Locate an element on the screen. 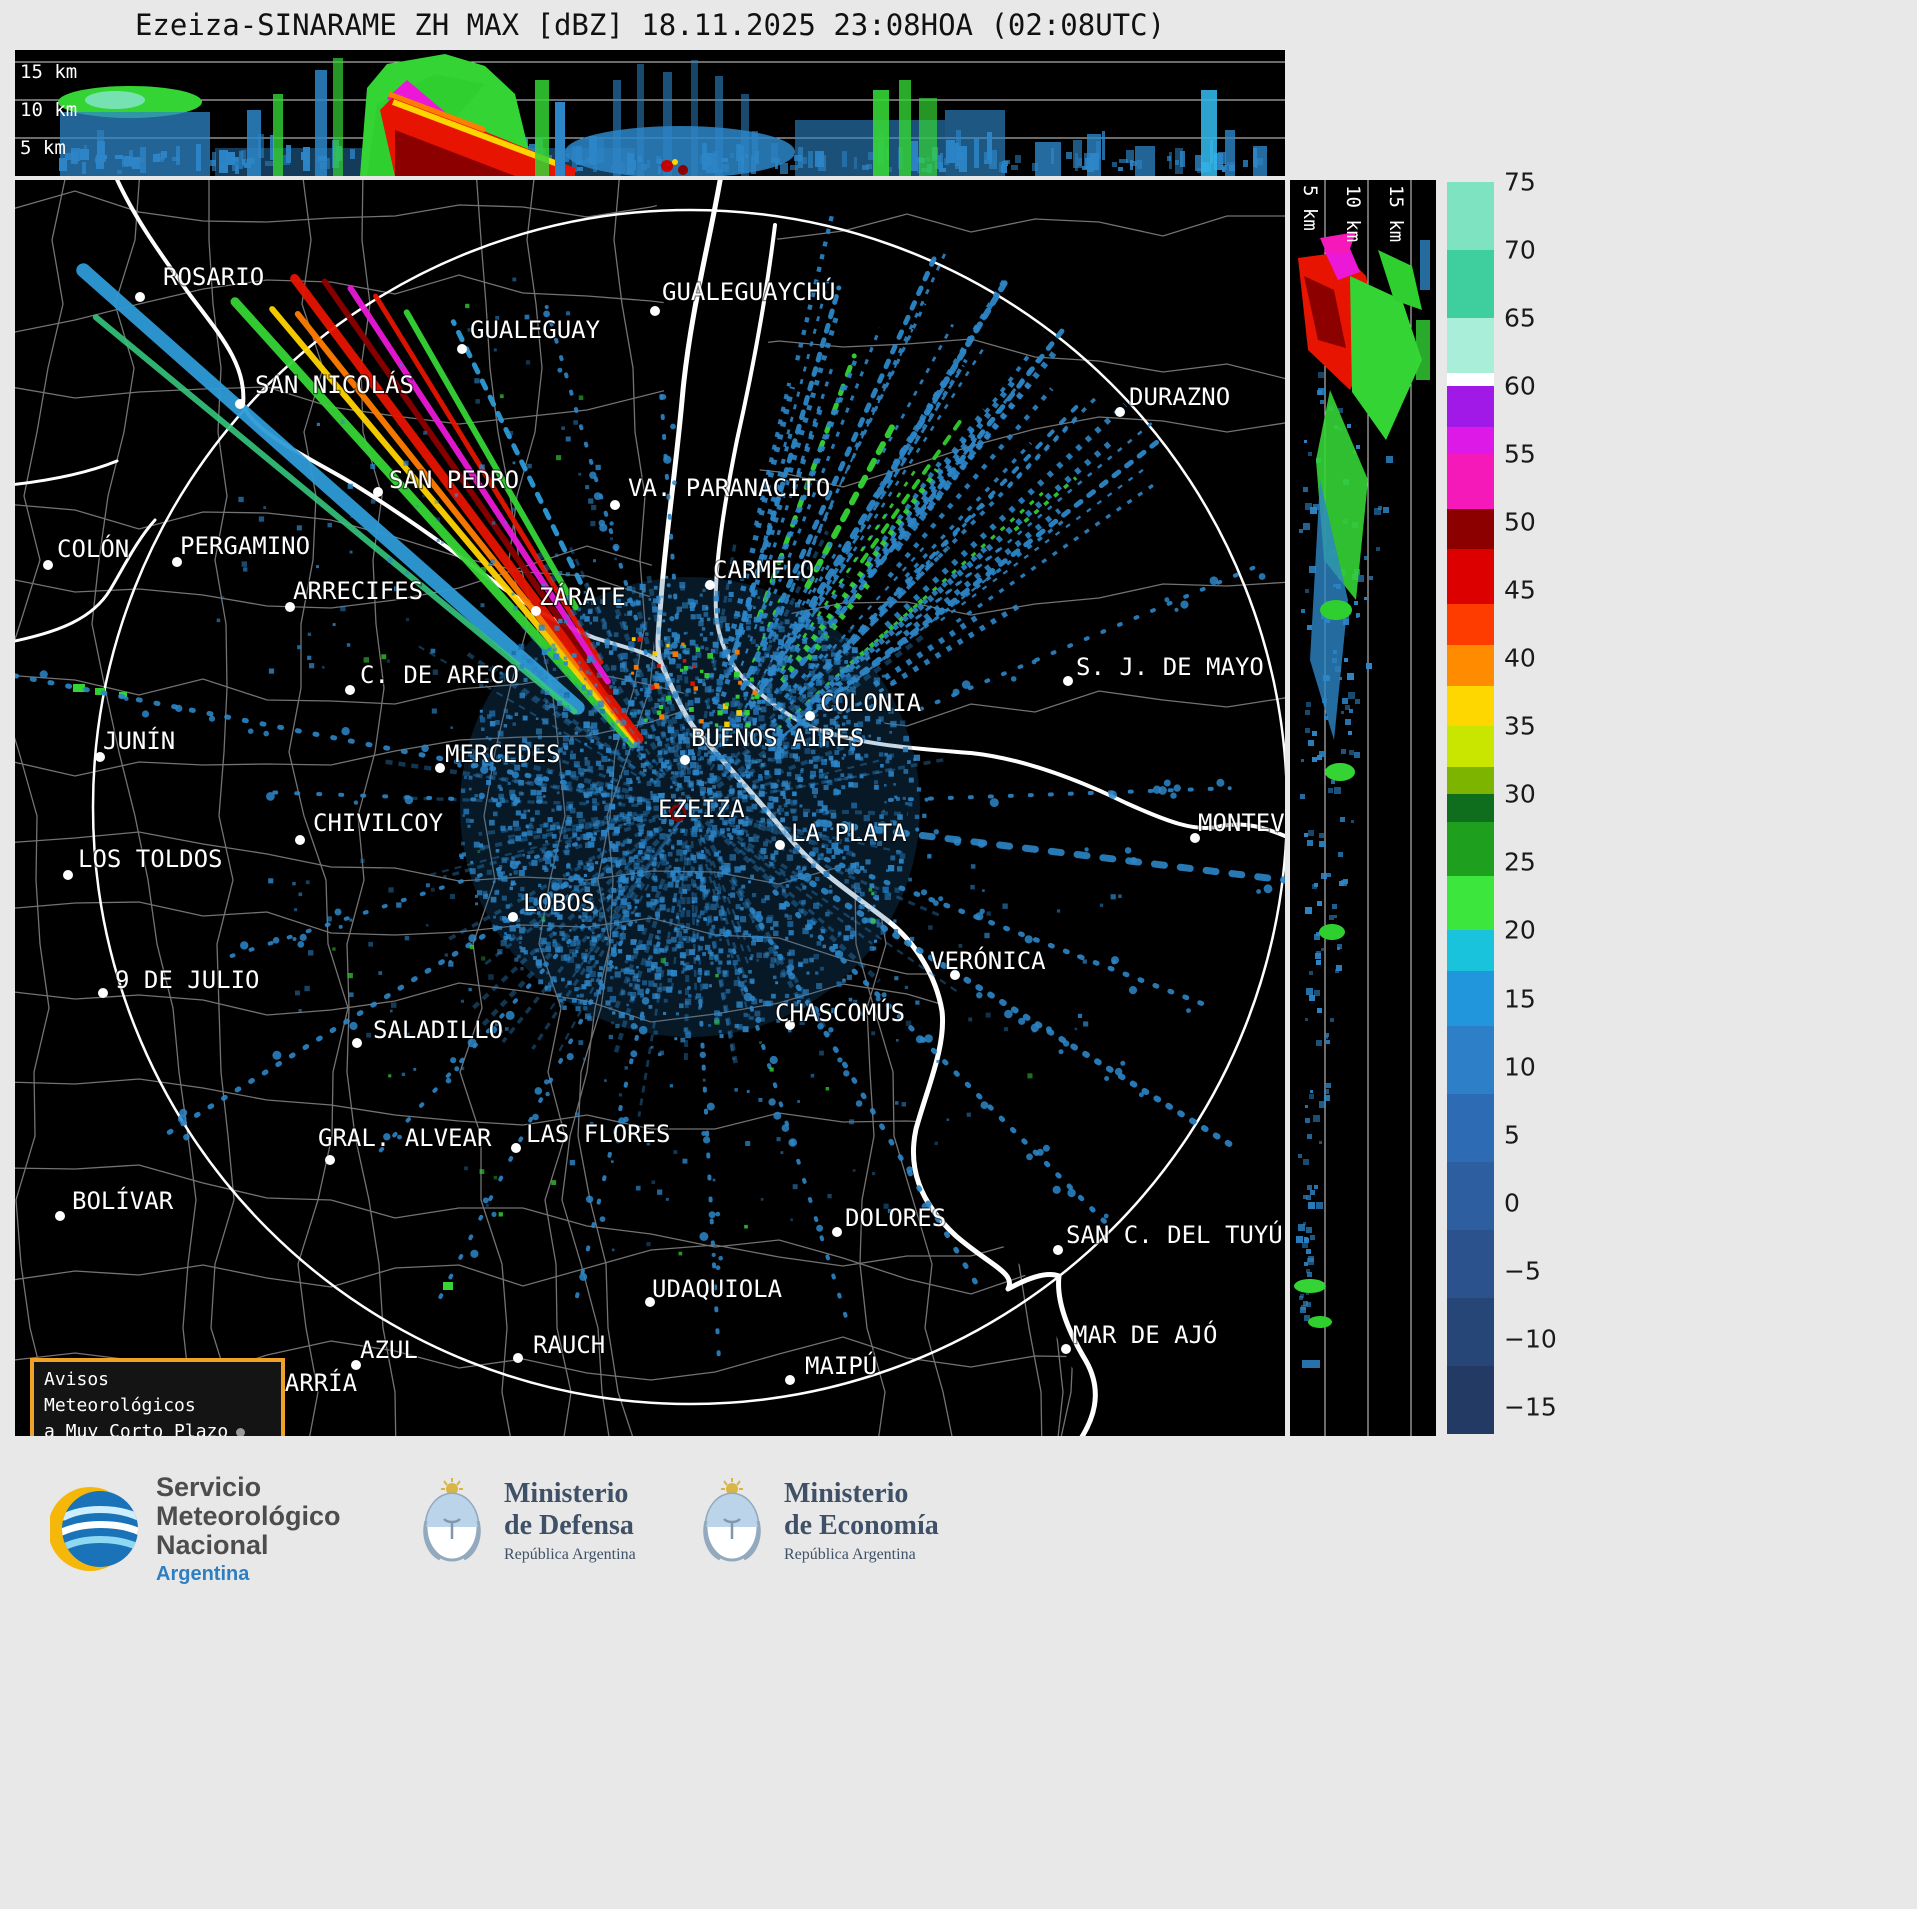  city-arrecifes: ARRECIFES is located at coordinates (354, 594).